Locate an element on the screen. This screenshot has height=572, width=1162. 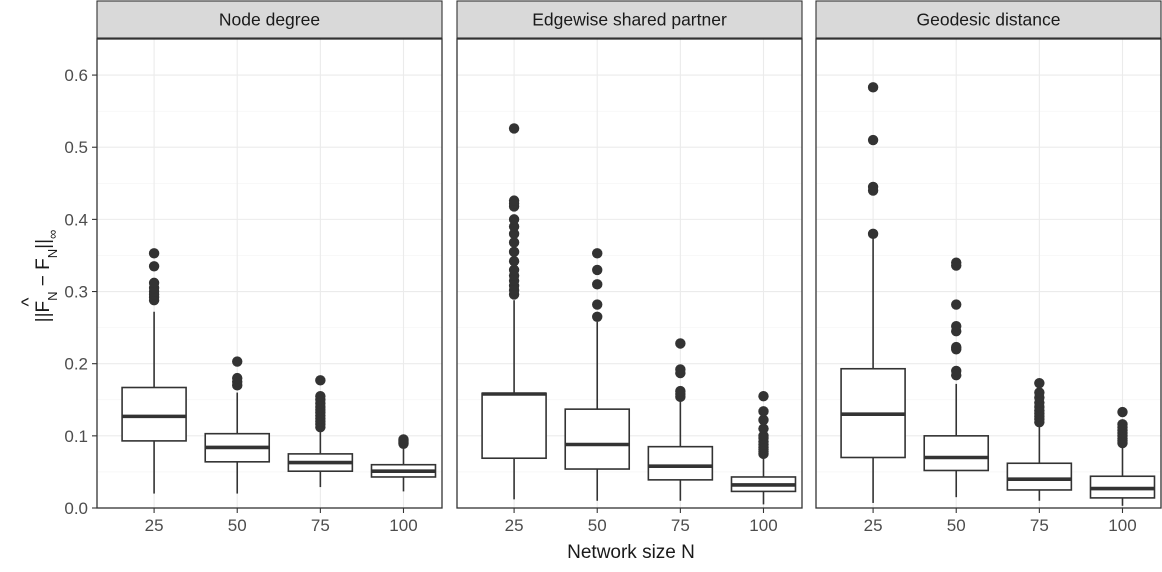
facet-strip-label: Node degree is located at coordinates (269, 20).